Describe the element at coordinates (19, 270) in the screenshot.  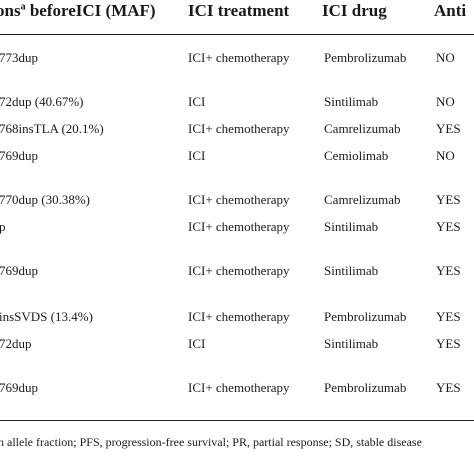
I see `row-7-mutation: 769dup` at that location.